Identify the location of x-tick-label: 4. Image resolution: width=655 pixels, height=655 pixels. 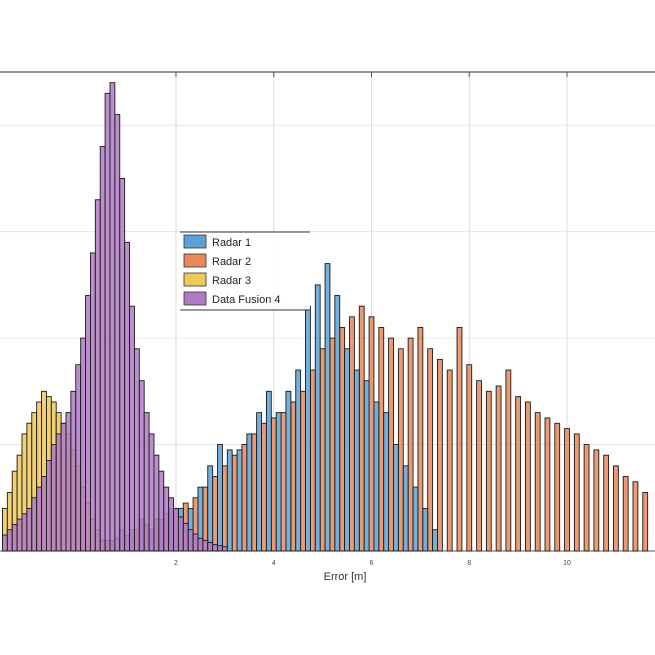
(274, 563).